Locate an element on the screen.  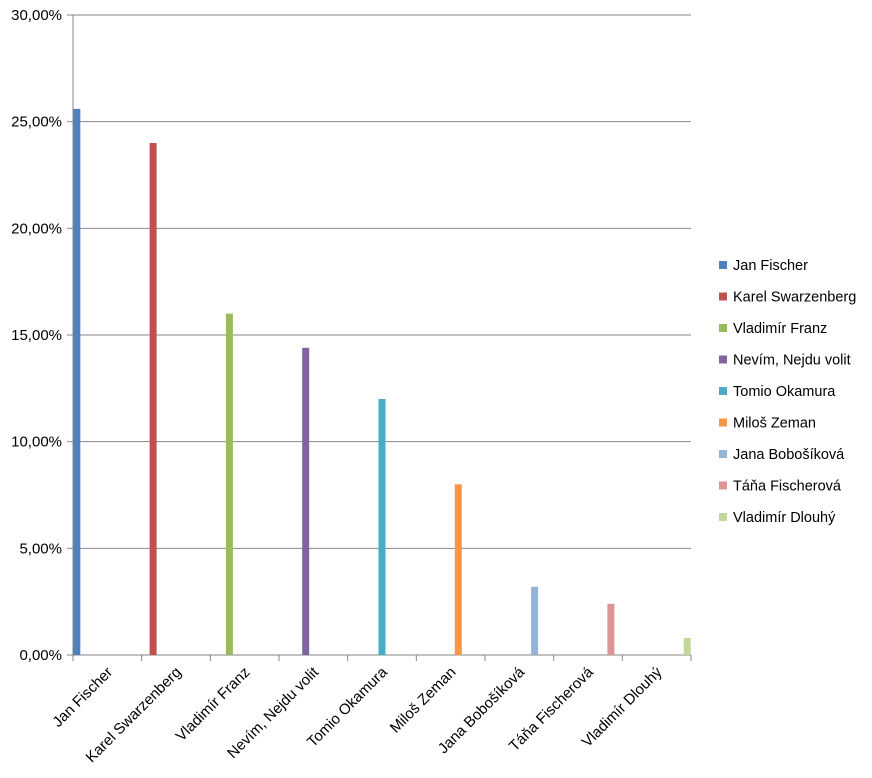
legend-item: Vladimír Dlouhý is located at coordinates (777, 518).